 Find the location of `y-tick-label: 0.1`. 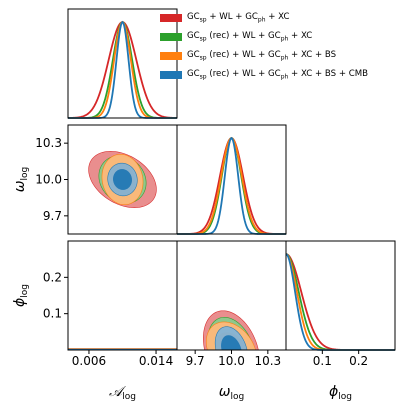

y-tick-label: 0.1 is located at coordinates (52, 314).